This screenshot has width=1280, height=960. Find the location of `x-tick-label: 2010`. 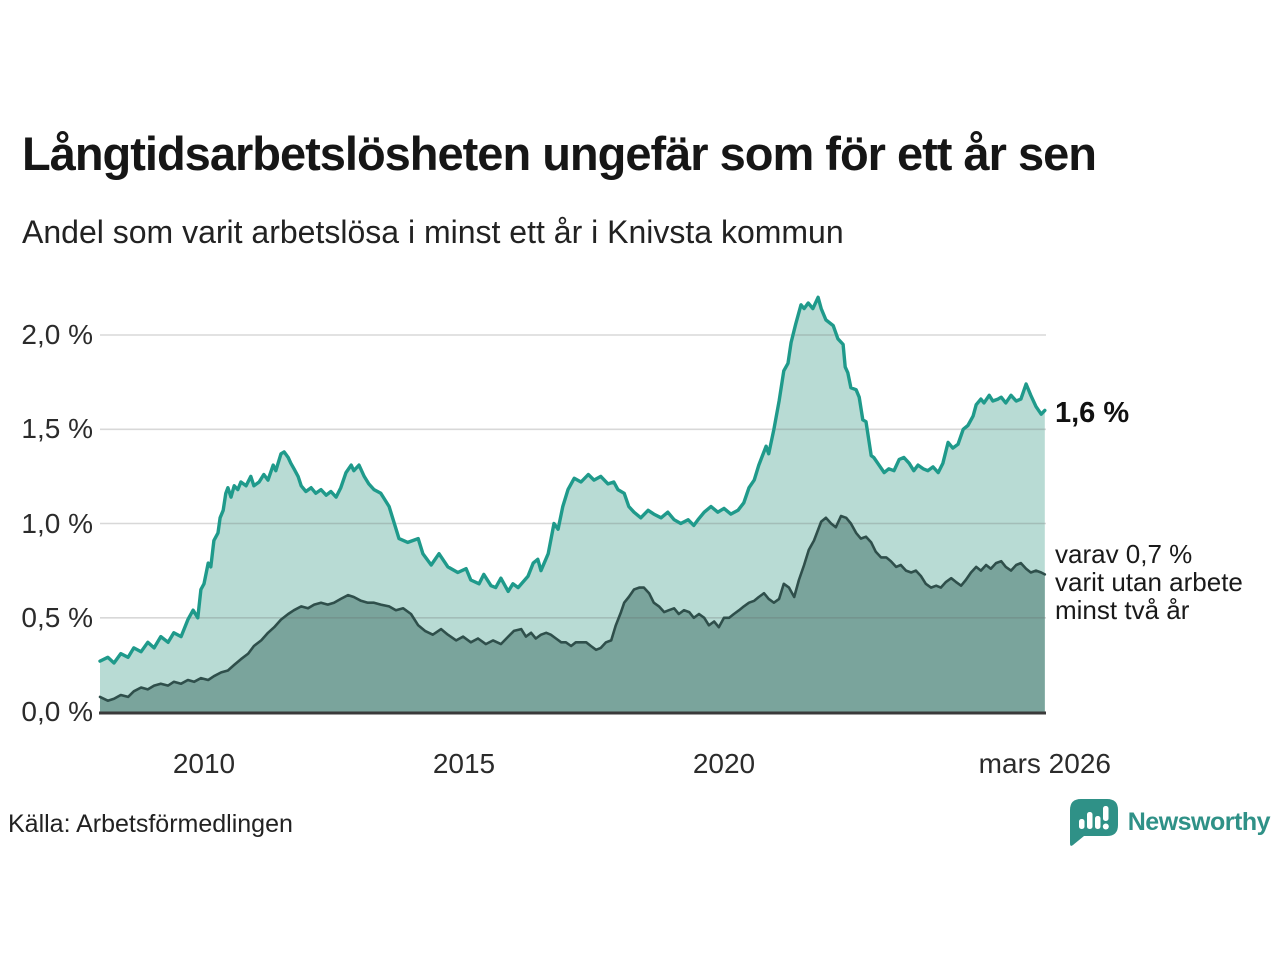

x-tick-label: 2010 is located at coordinates (204, 763).